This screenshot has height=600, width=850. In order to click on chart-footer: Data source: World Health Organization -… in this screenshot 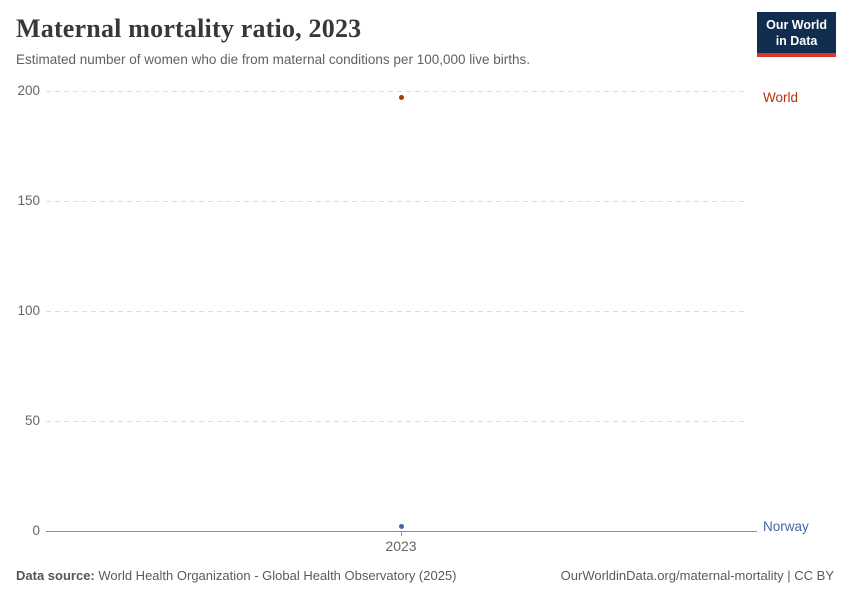, I will do `click(425, 575)`.